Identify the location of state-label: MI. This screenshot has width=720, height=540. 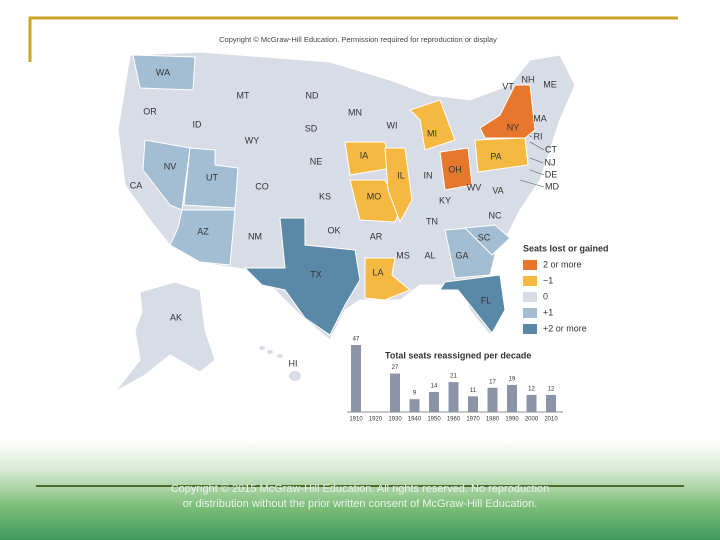
(432, 133).